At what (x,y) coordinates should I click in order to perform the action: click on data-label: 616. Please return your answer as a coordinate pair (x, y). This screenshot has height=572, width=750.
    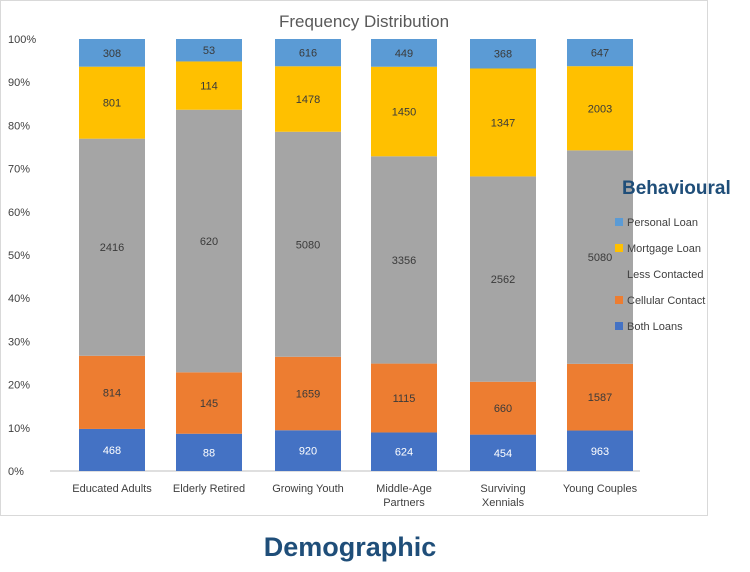
    Looking at the image, I should click on (308, 54).